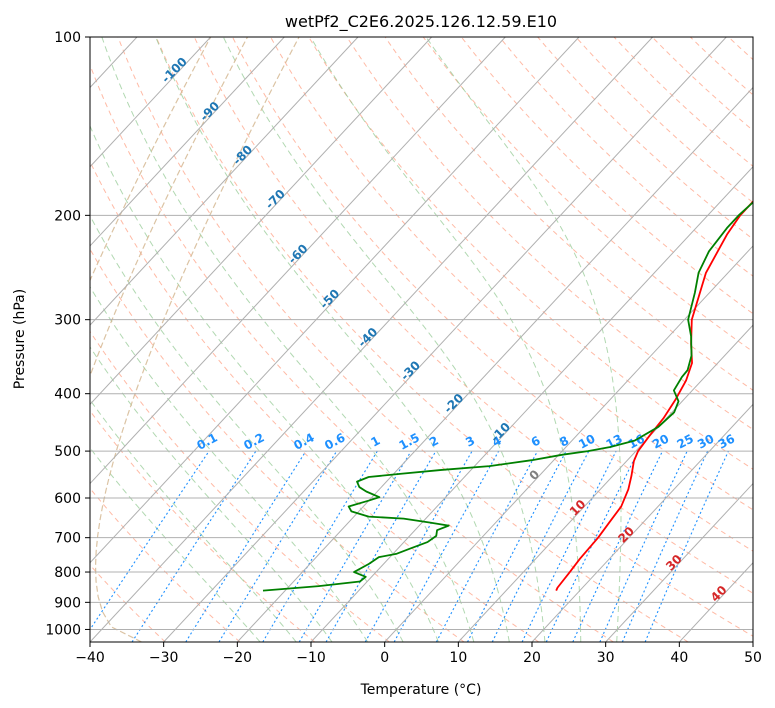 The height and width of the screenshot is (708, 775). I want to click on mixing-ratio-label: 20, so click(660, 441).